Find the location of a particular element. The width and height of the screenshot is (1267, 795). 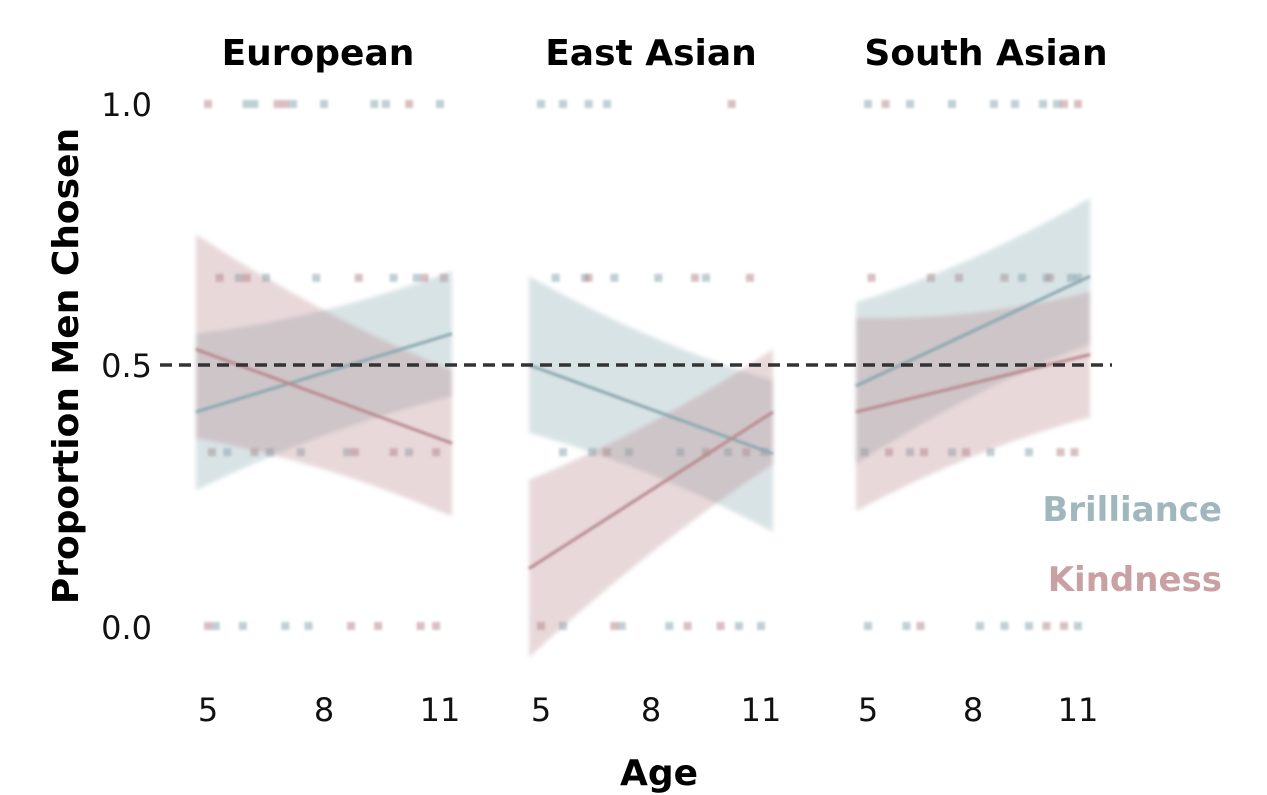

legend: Brilliance Kindness is located at coordinates (1132, 545).